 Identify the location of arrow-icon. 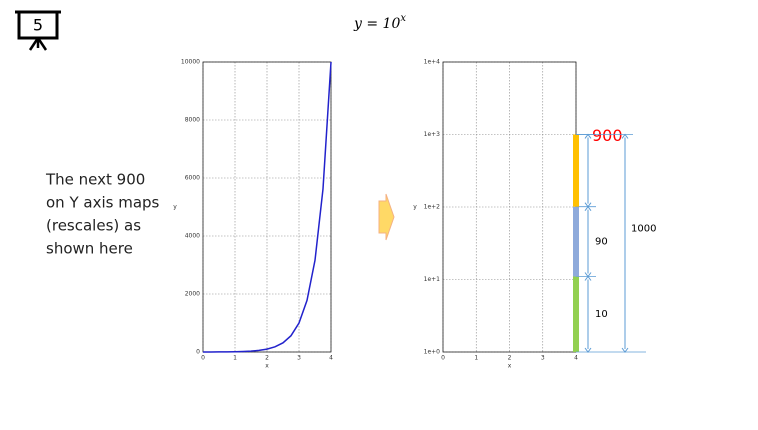
(386, 217).